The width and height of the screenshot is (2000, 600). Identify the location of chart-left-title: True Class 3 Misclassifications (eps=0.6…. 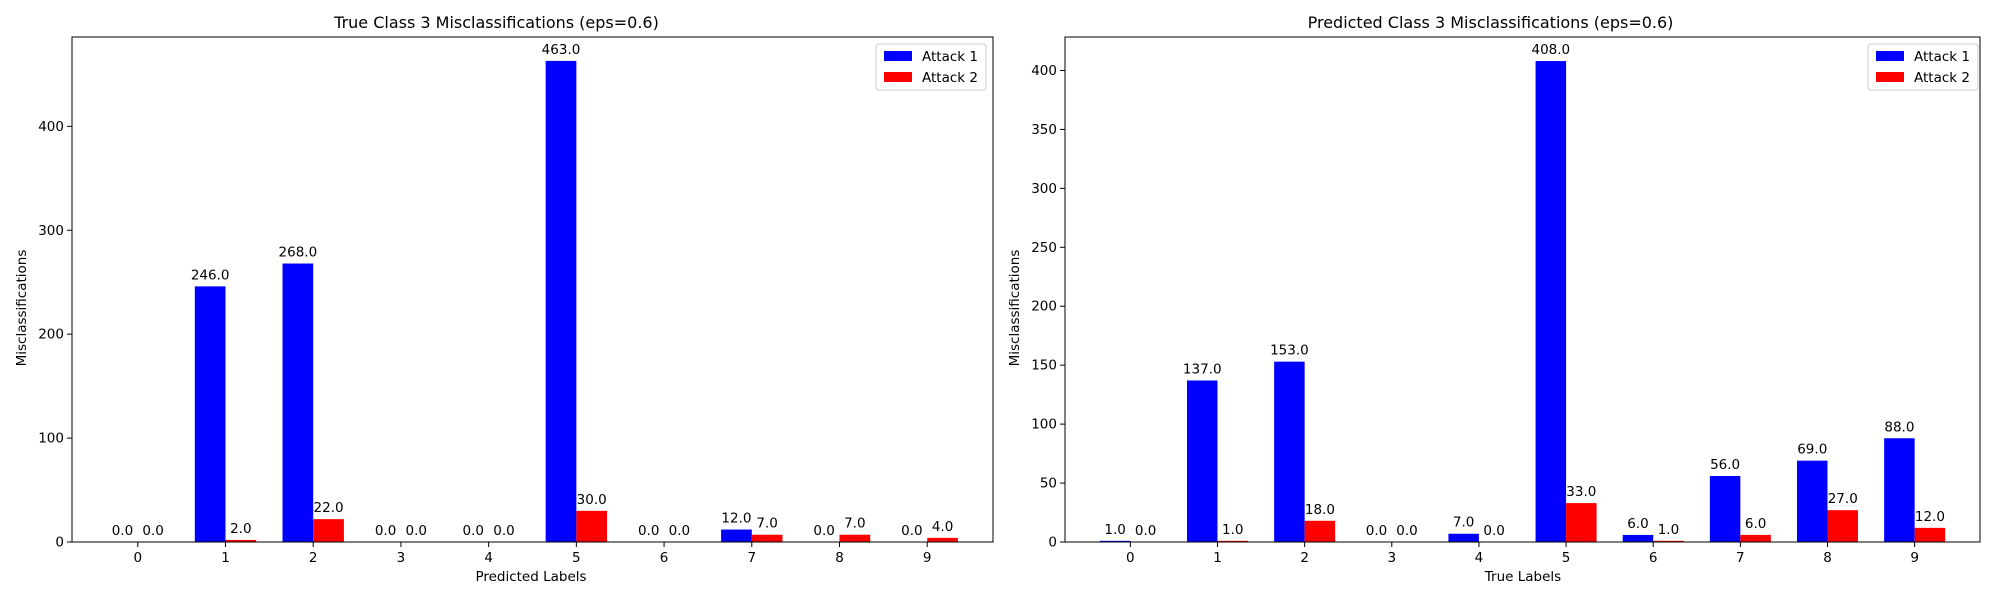
(496, 22).